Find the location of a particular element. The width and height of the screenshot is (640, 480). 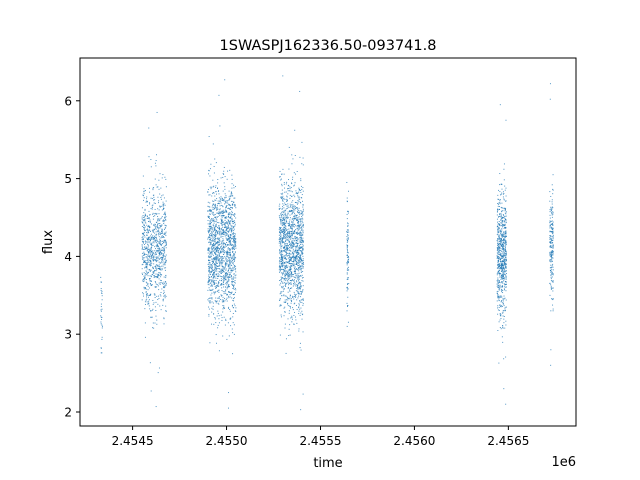

chart-title: 1SWASPJ162336.50-093741.8 is located at coordinates (328, 46).